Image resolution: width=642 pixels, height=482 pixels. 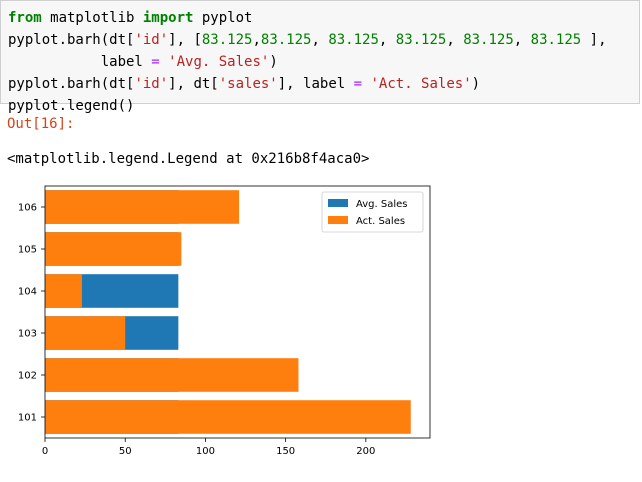 What do you see at coordinates (125, 451) in the screenshot?
I see `x-tick-label: 50` at bounding box center [125, 451].